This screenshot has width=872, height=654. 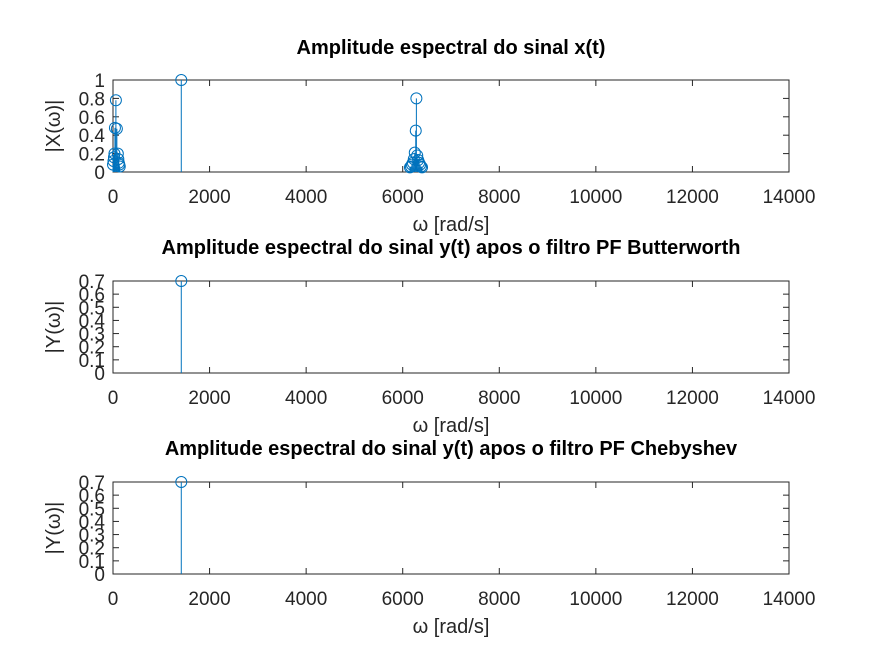 I want to click on plot-2-ylabel: |Y(ω)|, so click(x=54, y=327).